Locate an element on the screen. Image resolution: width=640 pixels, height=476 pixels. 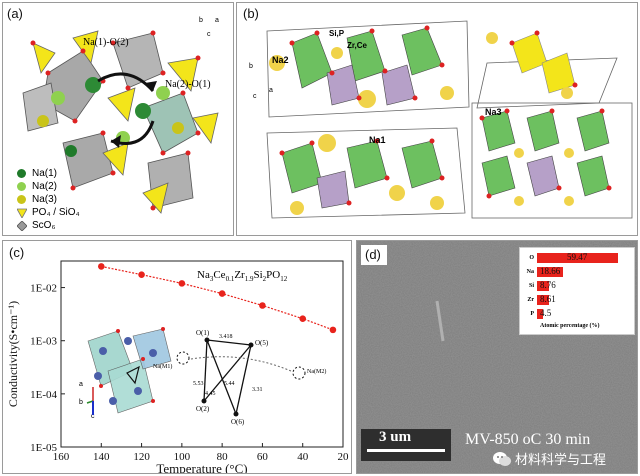
element-label: P is located at coordinates (532, 314).